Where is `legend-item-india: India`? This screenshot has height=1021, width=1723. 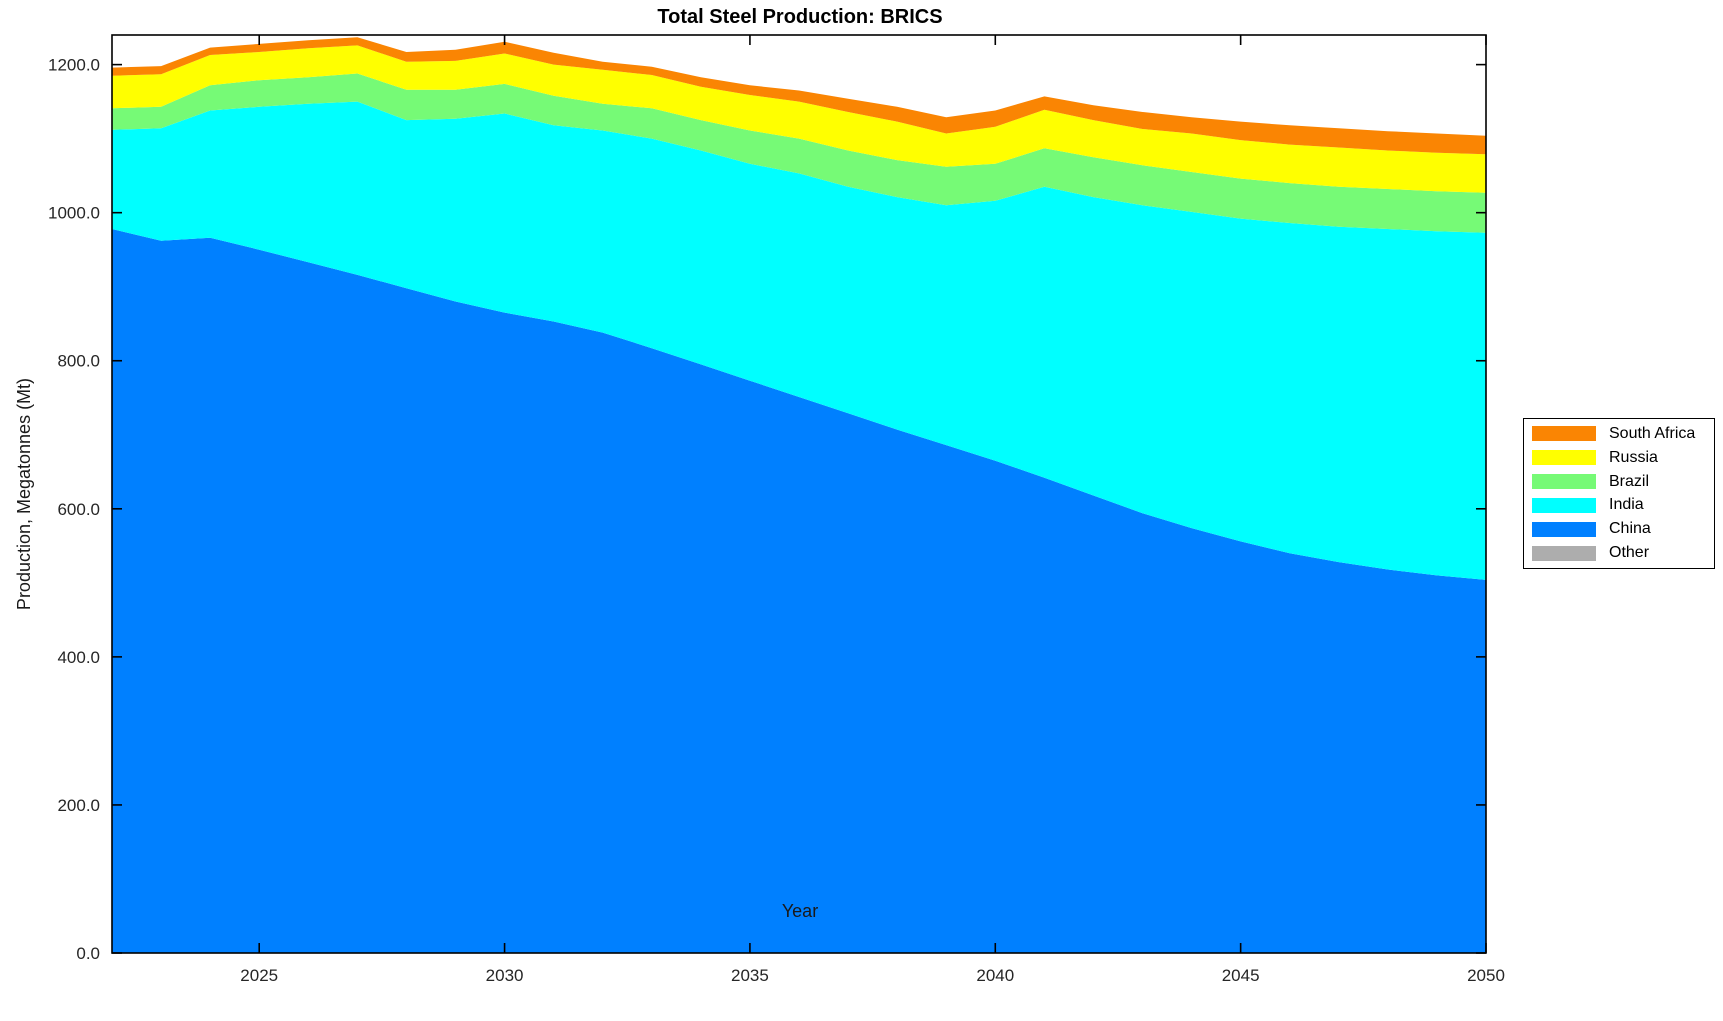 legend-item-india: India is located at coordinates (1619, 505).